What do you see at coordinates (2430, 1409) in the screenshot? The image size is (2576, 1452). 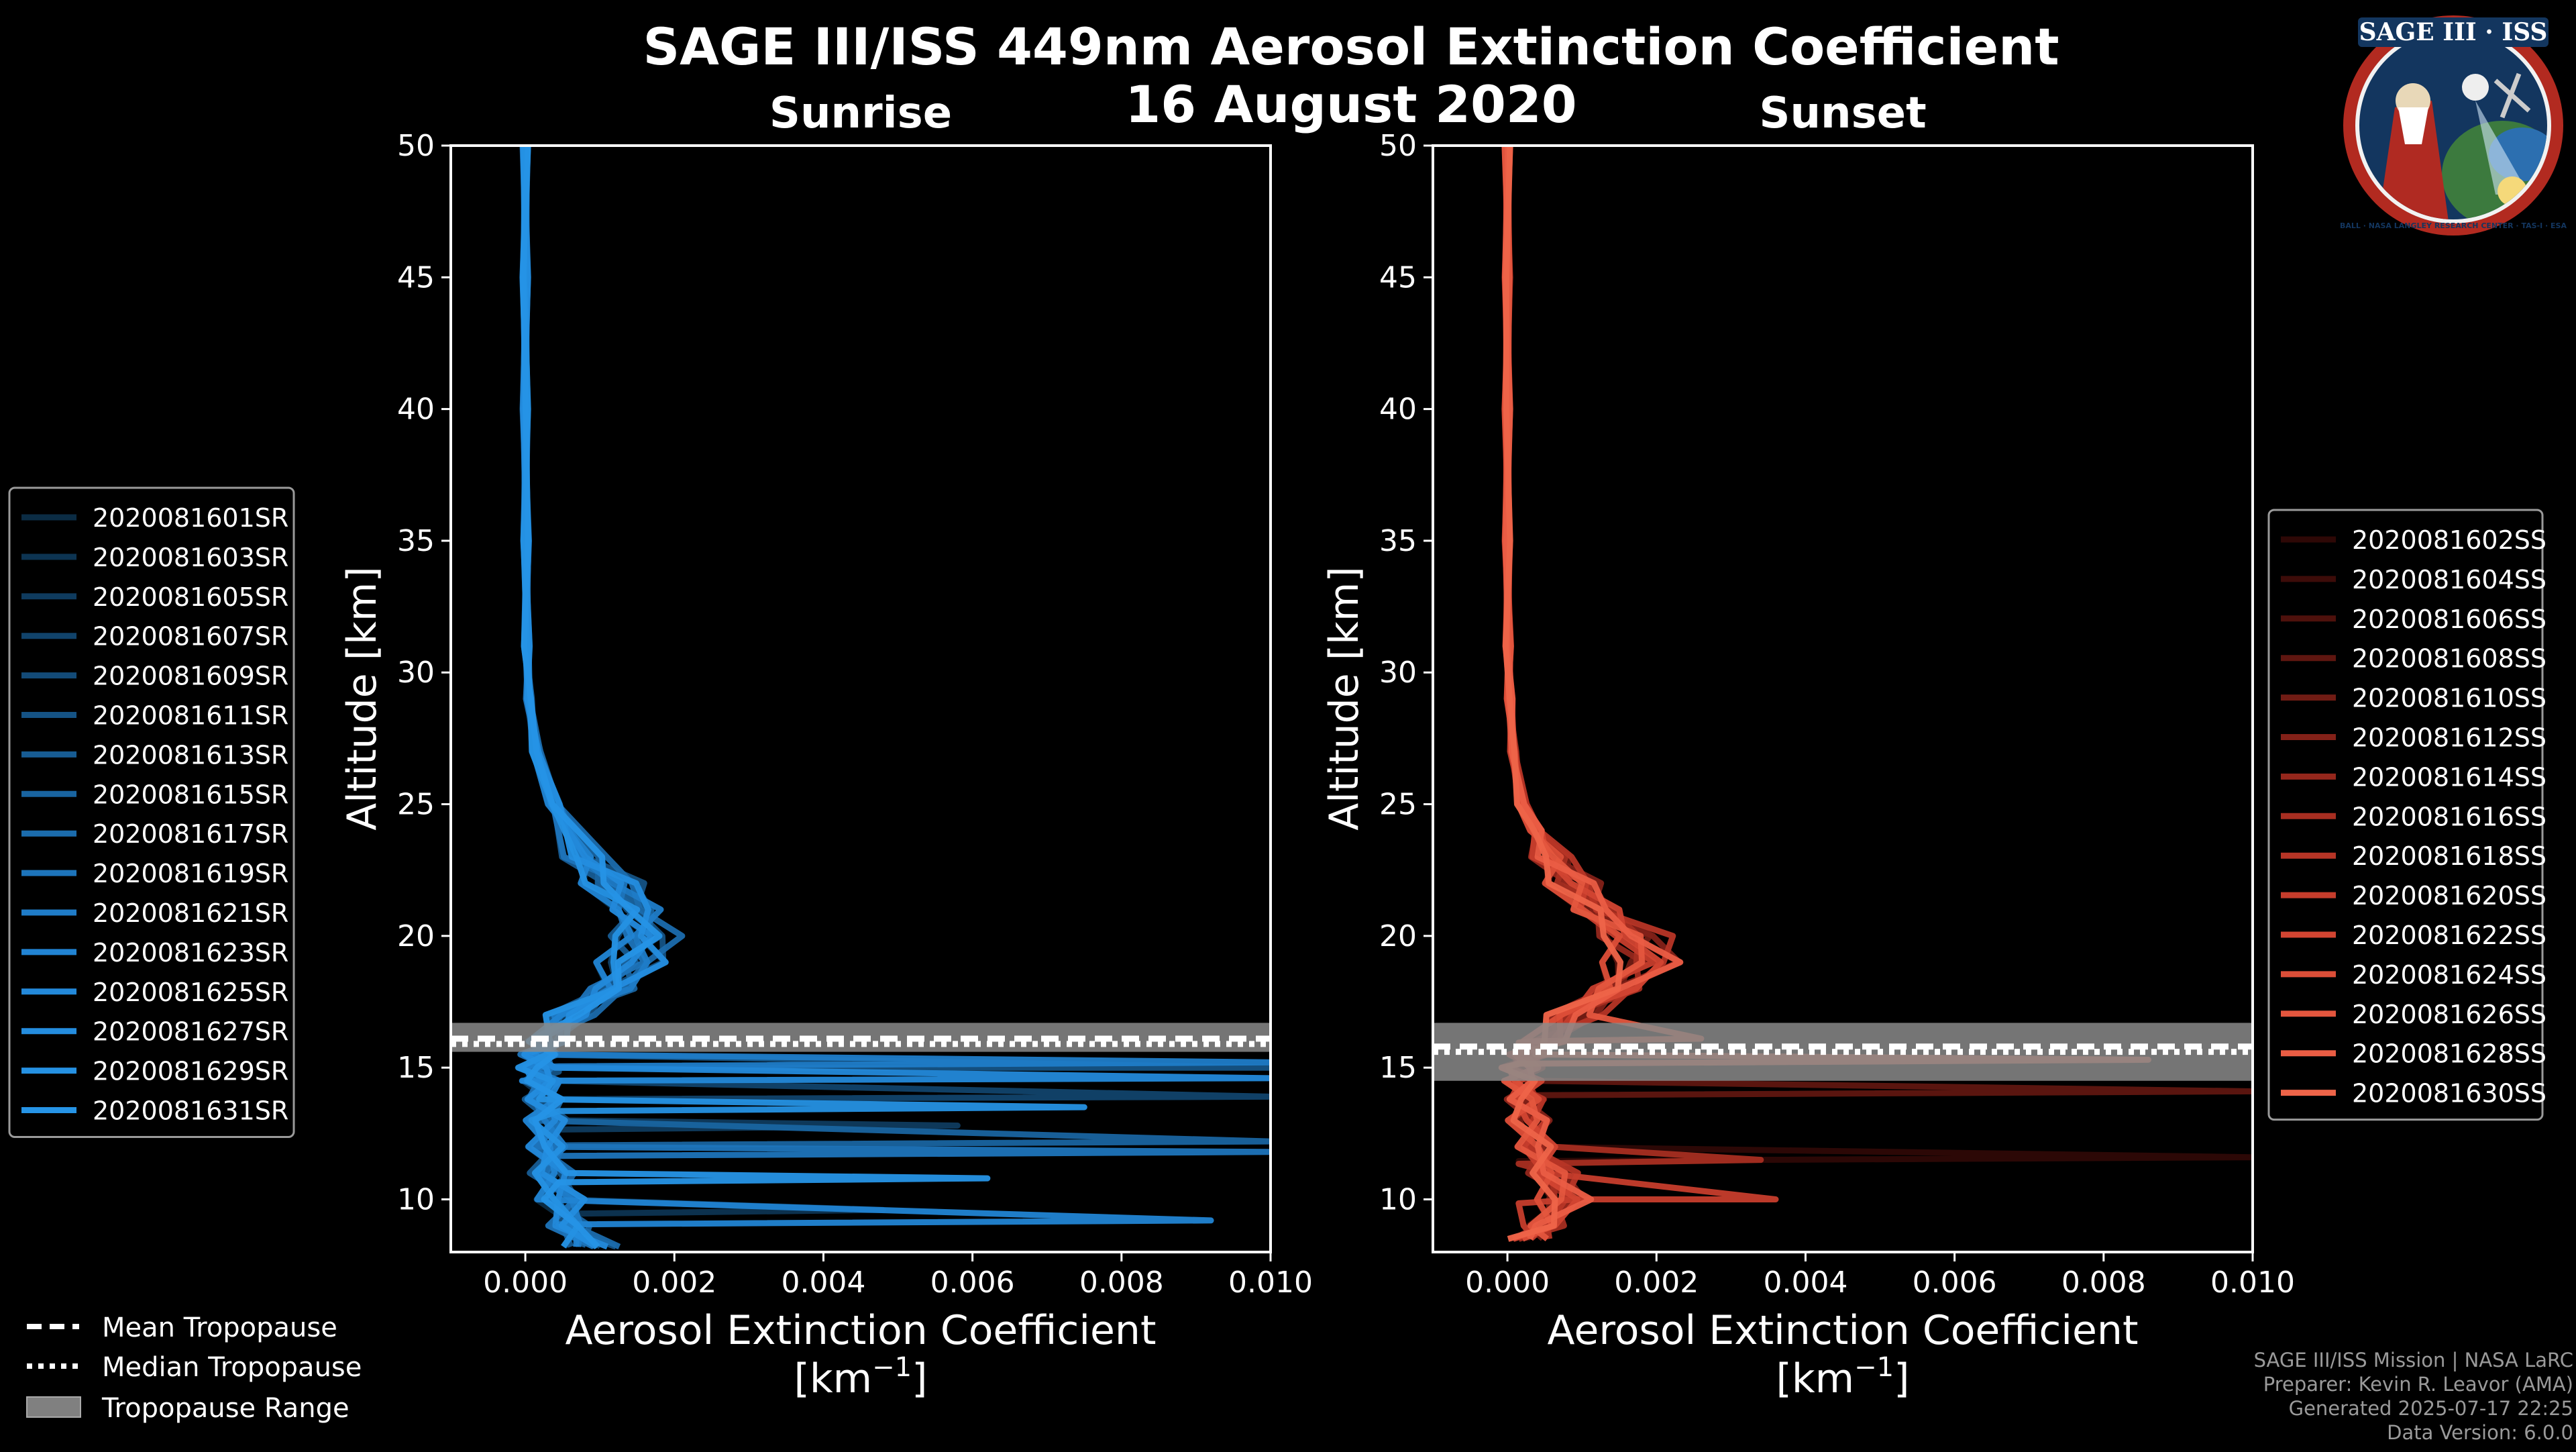 I see `credit-generated: Generated 2025-07-17 22:25` at bounding box center [2430, 1409].